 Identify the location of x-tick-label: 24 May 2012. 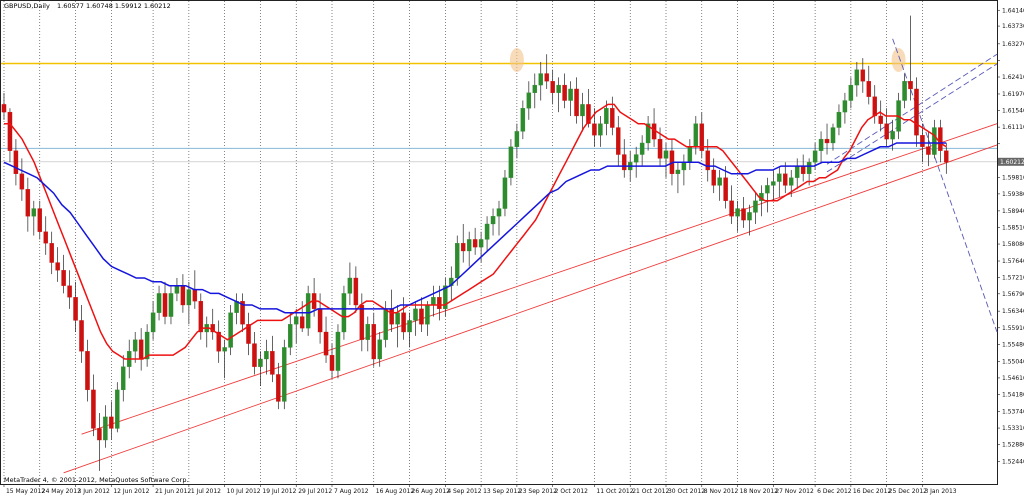
(61, 491).